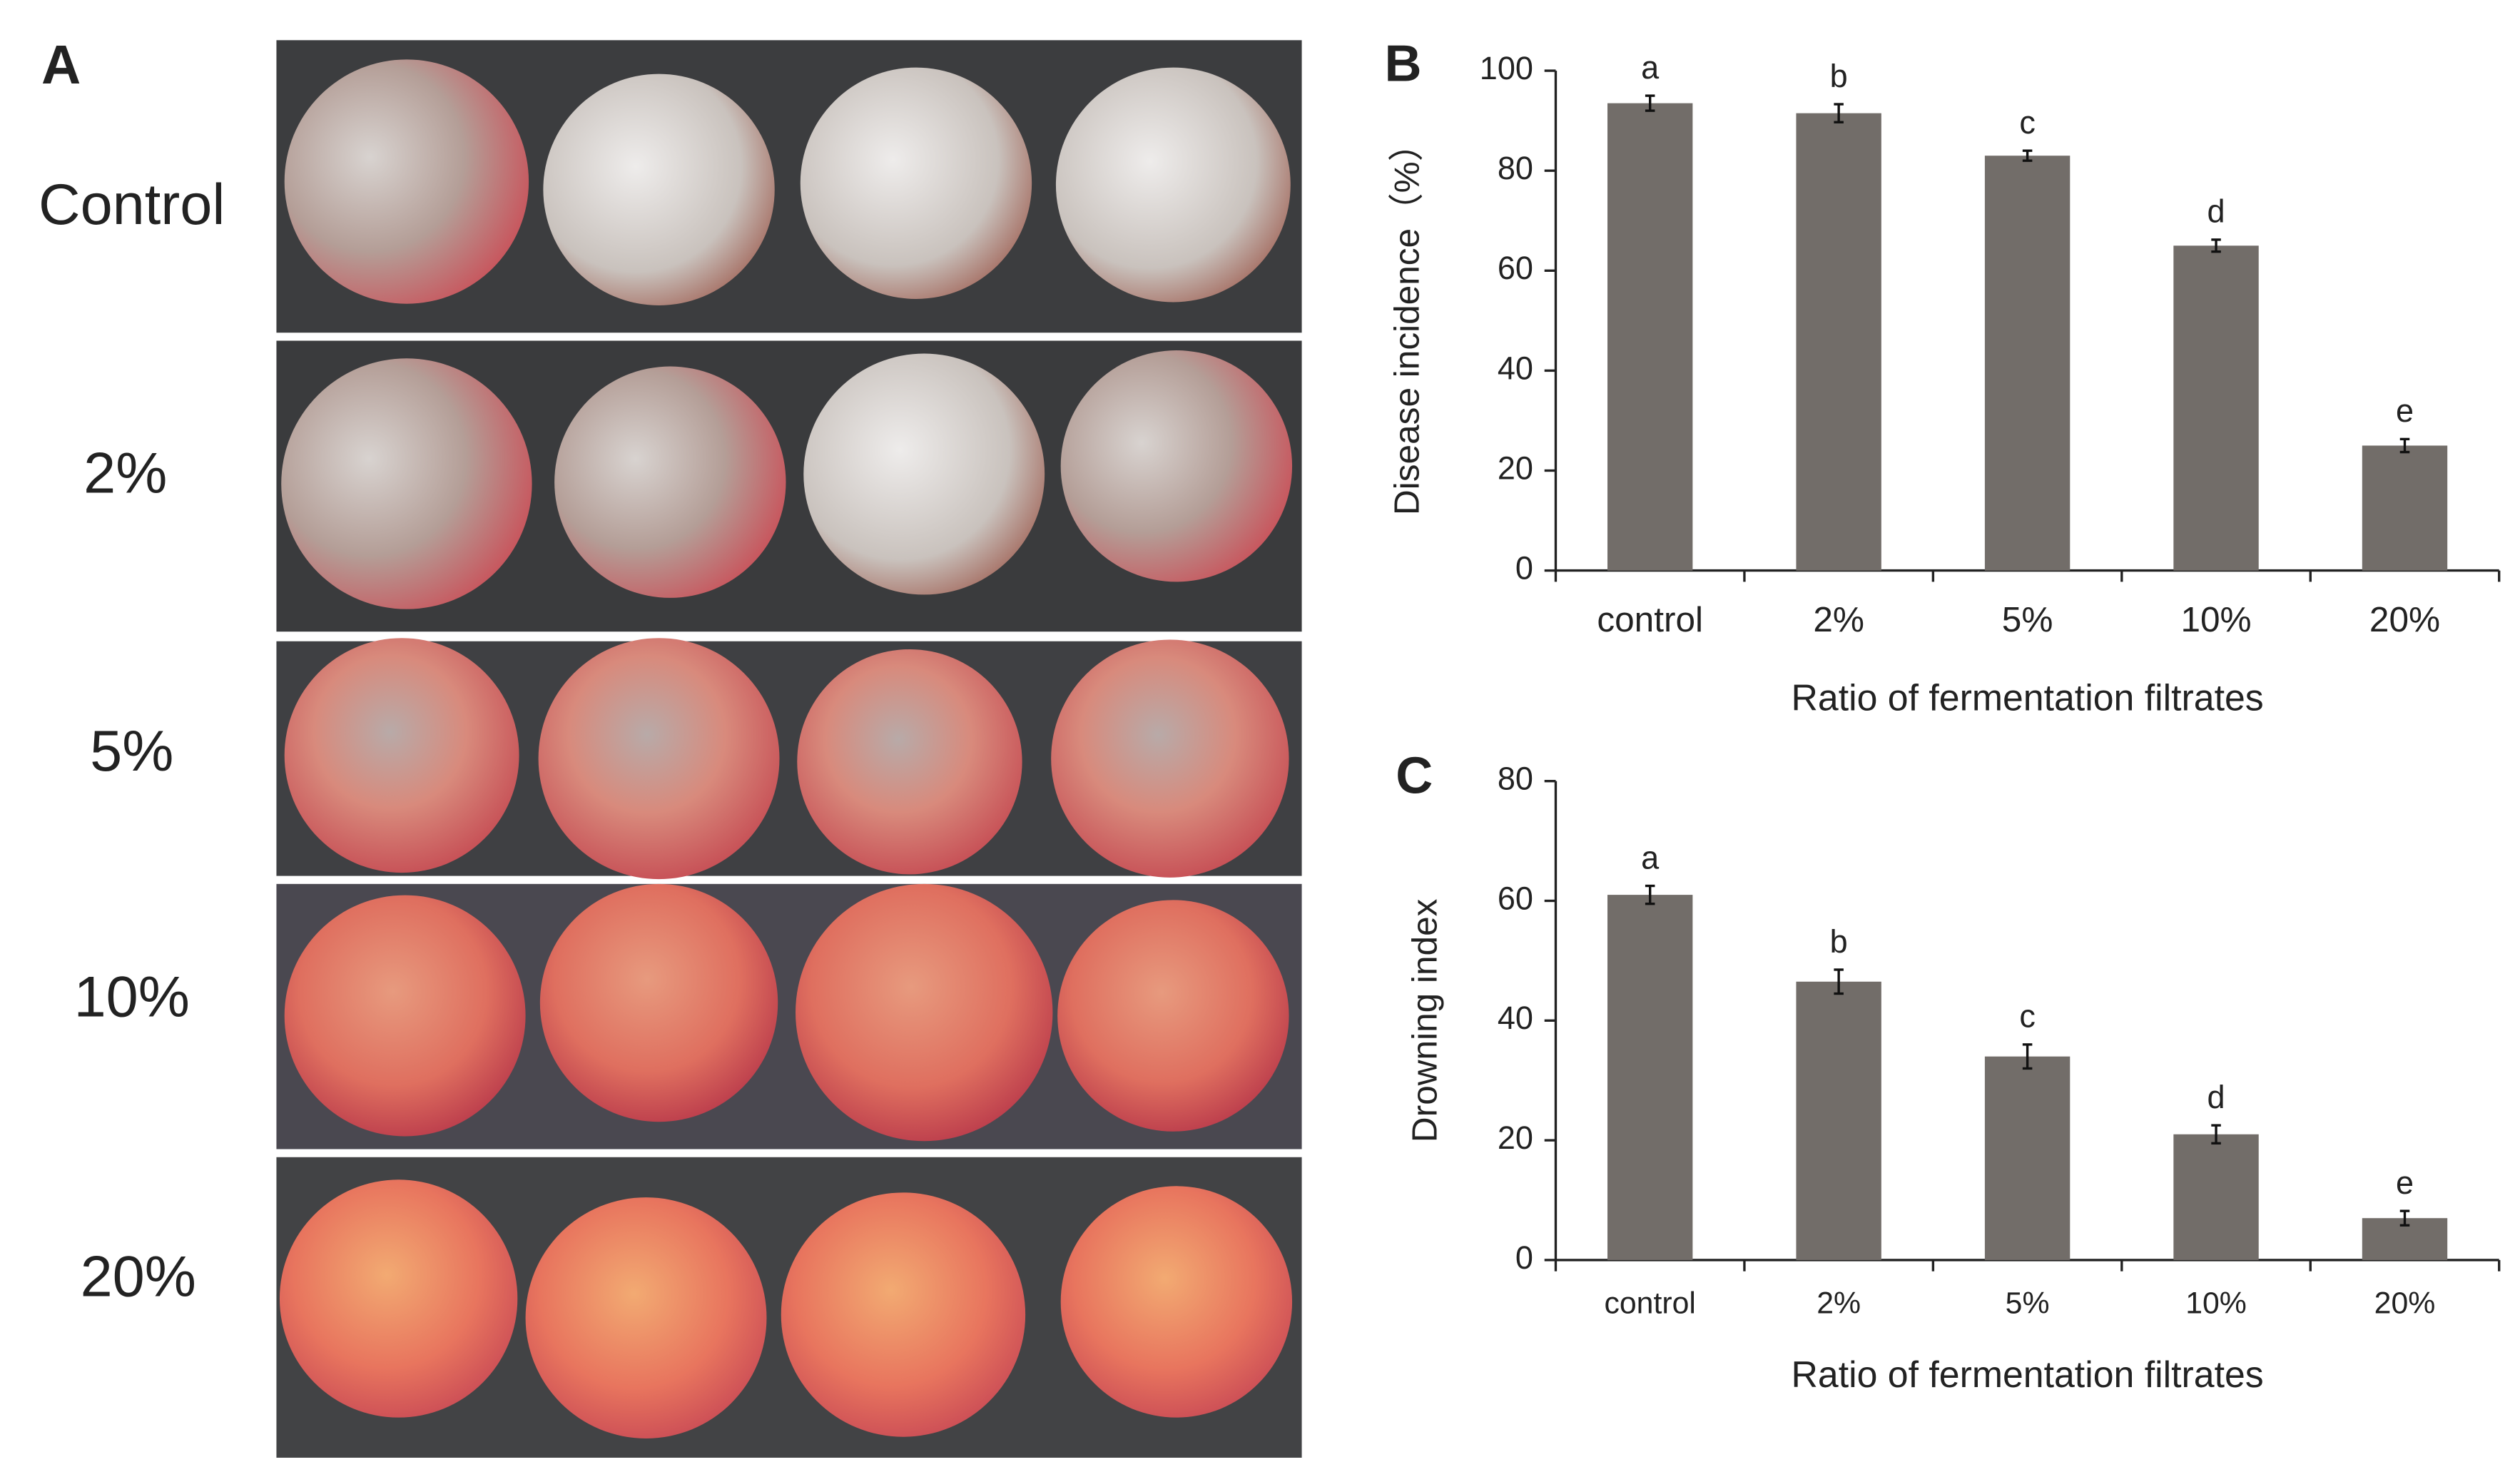 Image resolution: width=2520 pixels, height=1477 pixels. I want to click on row-label: 5%, so click(131, 751).